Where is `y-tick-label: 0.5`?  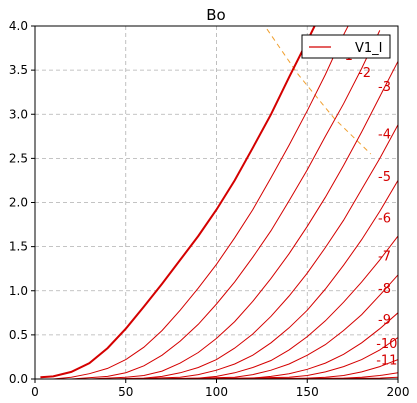 y-tick-label: 0.5 is located at coordinates (18, 335).